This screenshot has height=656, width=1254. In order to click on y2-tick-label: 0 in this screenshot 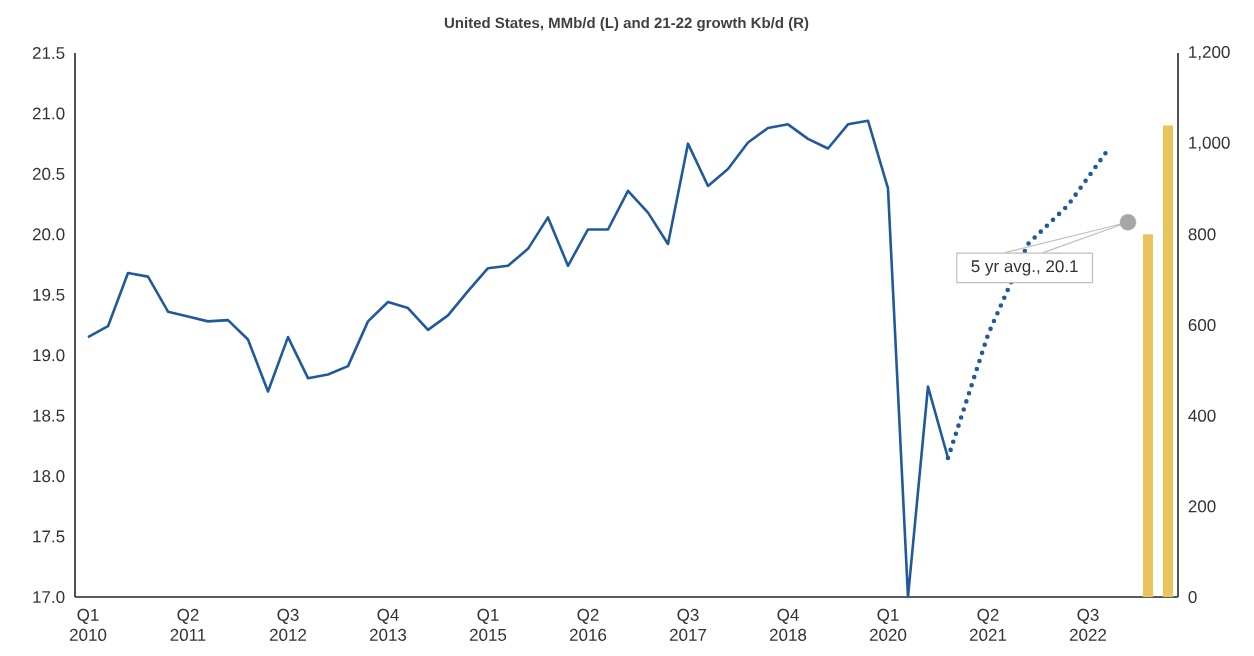, I will do `click(1192, 597)`.